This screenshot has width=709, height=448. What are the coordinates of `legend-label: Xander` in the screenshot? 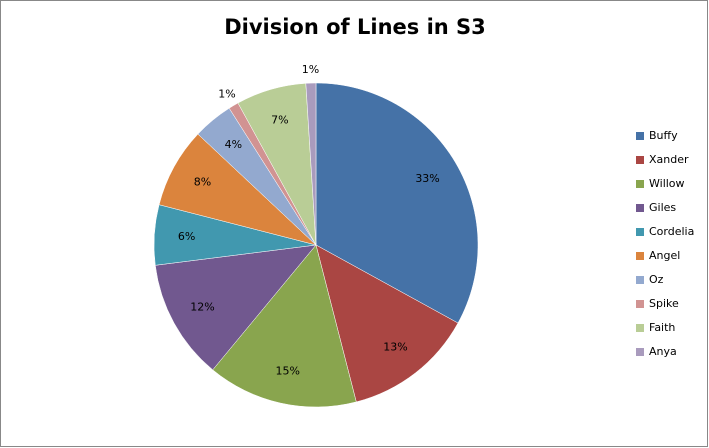 It's located at (669, 159).